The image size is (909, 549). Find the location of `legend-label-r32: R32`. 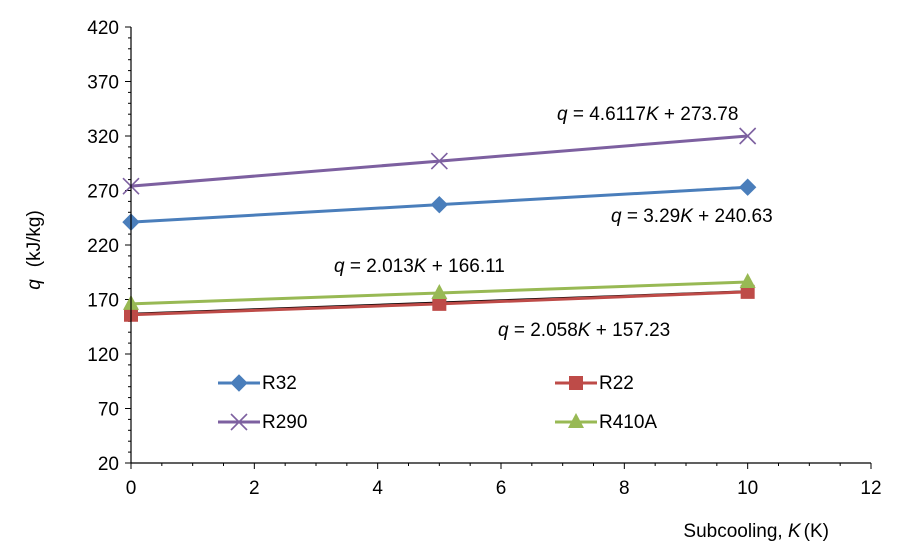

legend-label-r32: R32 is located at coordinates (279, 383).